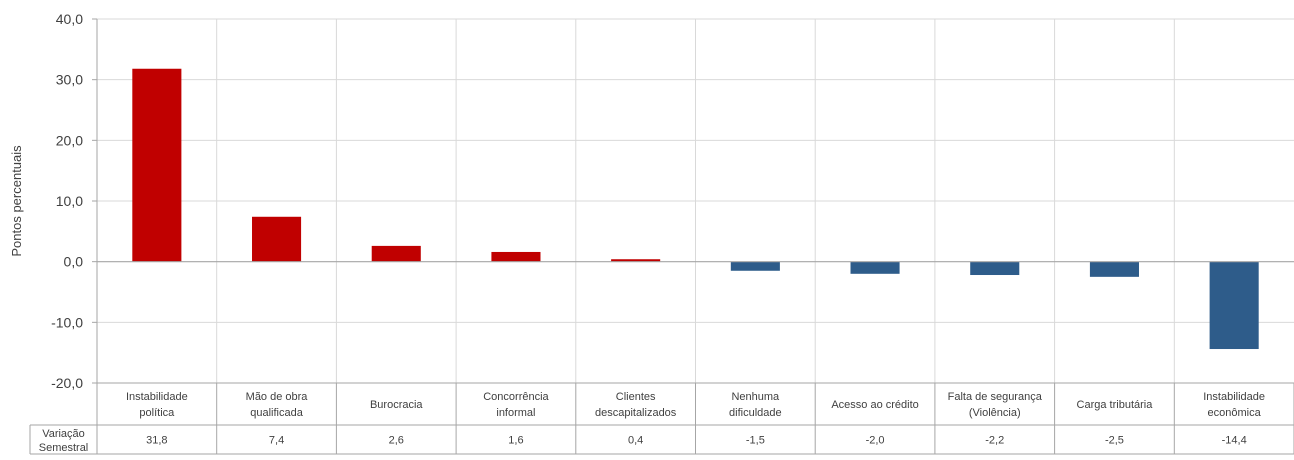 The height and width of the screenshot is (460, 1294). Describe the element at coordinates (1234, 405) in the screenshot. I see `category-label: Instabilidade econômica` at that location.